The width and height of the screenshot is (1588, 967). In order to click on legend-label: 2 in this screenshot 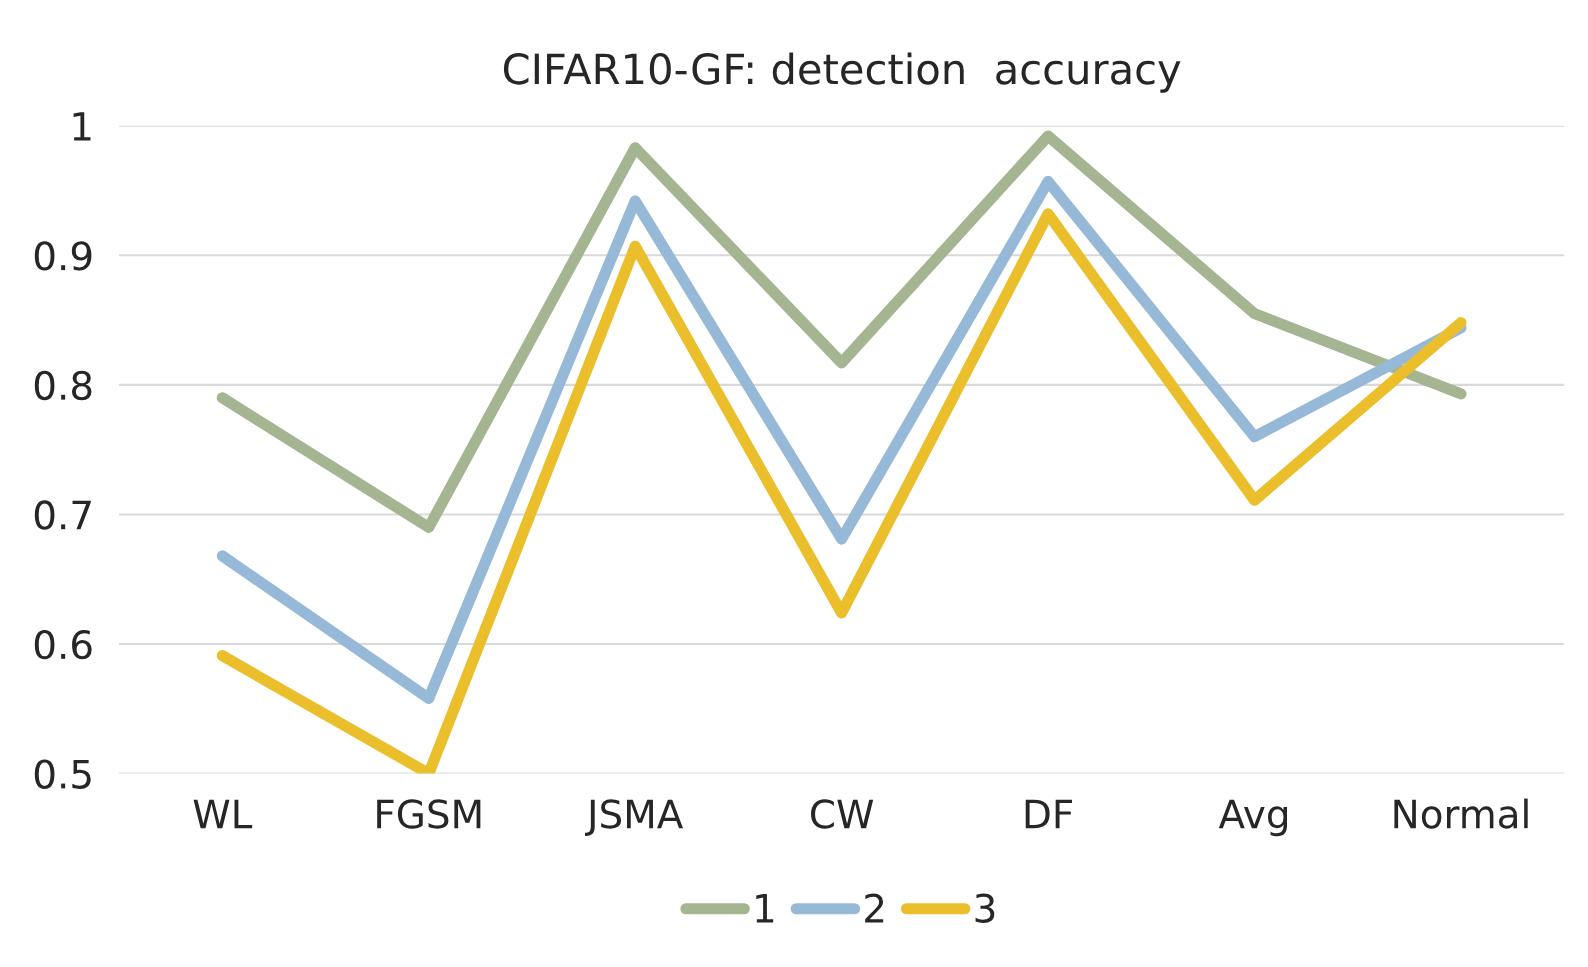, I will do `click(874, 908)`.